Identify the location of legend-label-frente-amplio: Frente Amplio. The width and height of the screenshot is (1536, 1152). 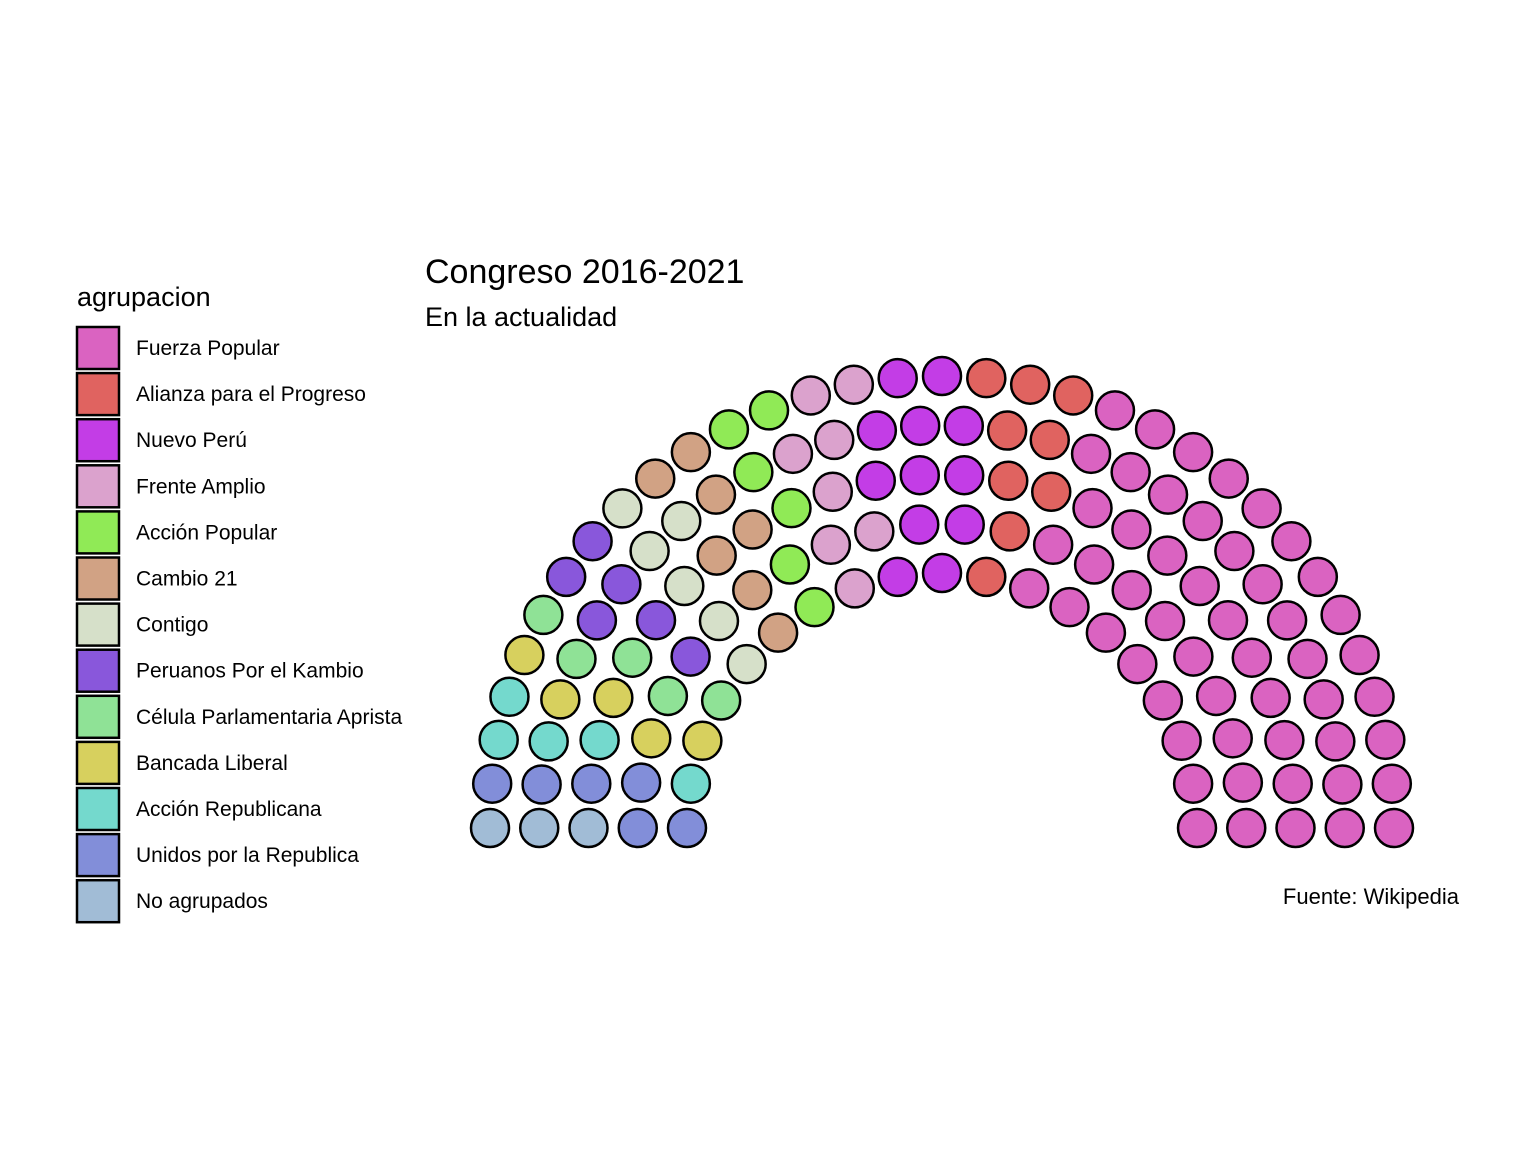
(201, 486).